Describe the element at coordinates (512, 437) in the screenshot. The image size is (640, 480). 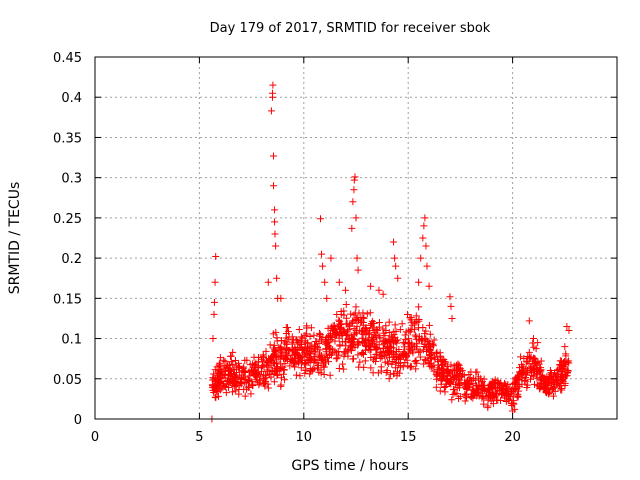
I see `x-tick-label: 20` at that location.